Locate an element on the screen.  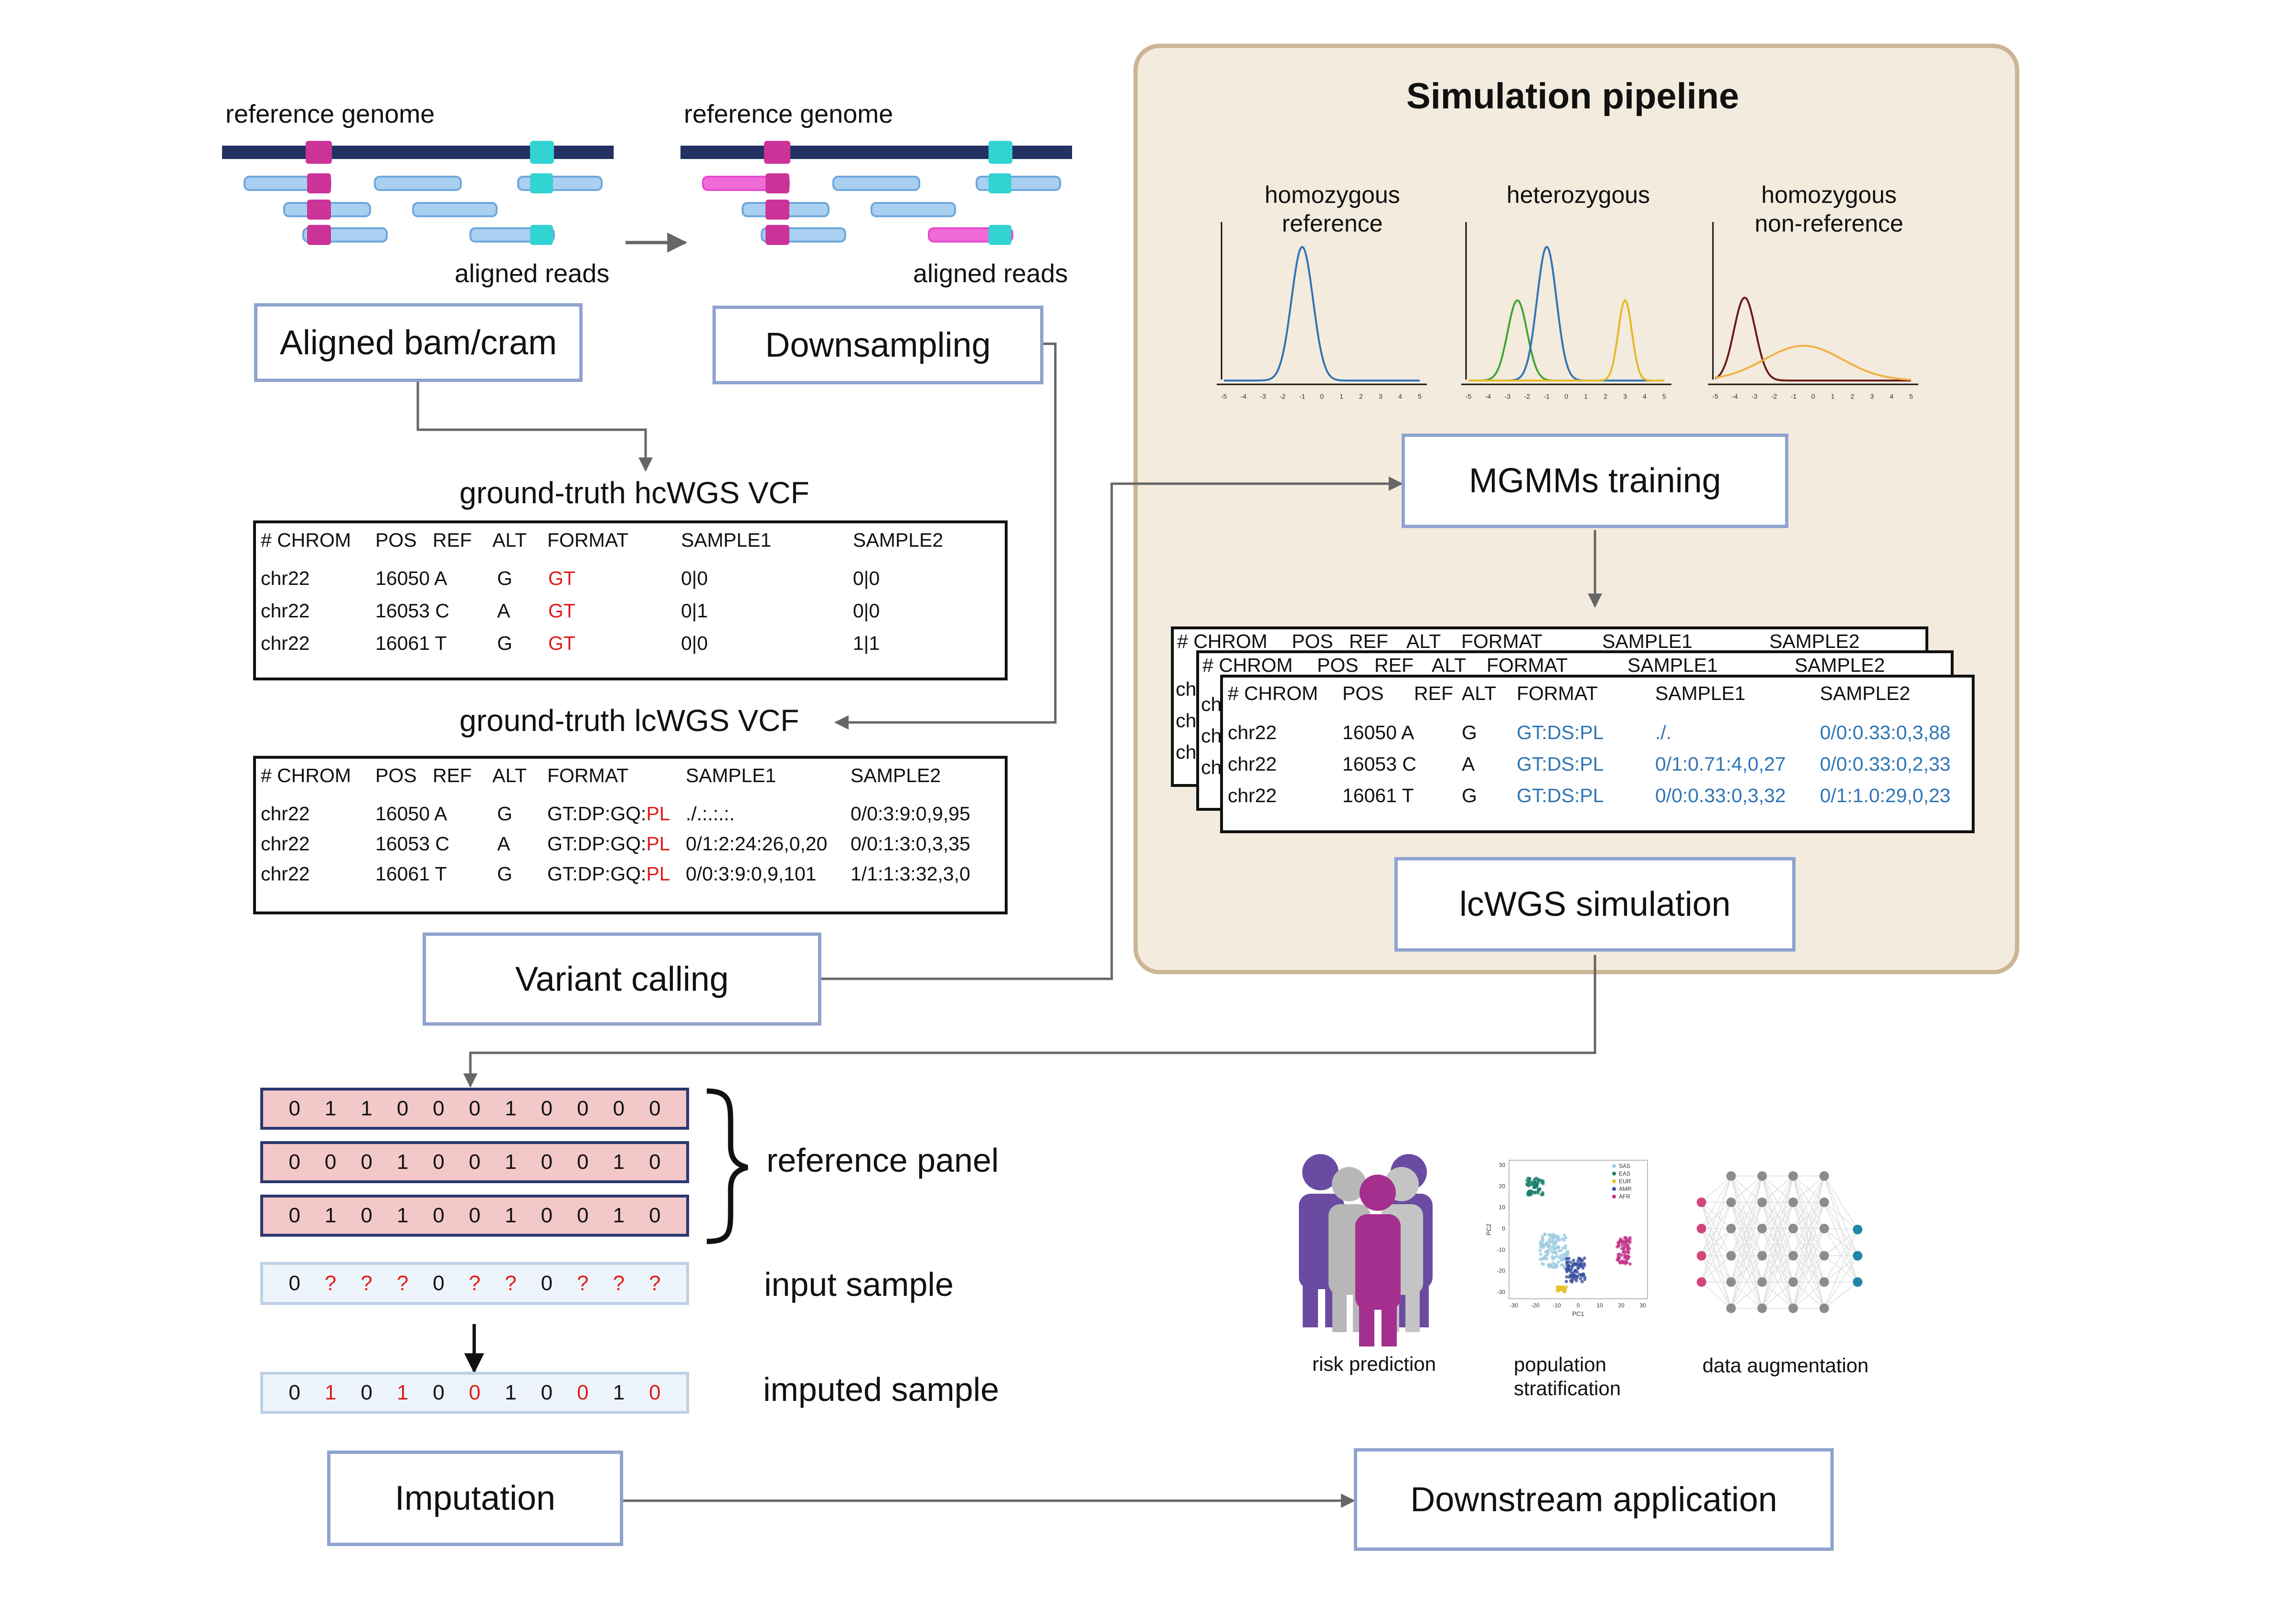
lc-vcf-sample2: 0/0:1:3:0,3,35 is located at coordinates (910, 844).